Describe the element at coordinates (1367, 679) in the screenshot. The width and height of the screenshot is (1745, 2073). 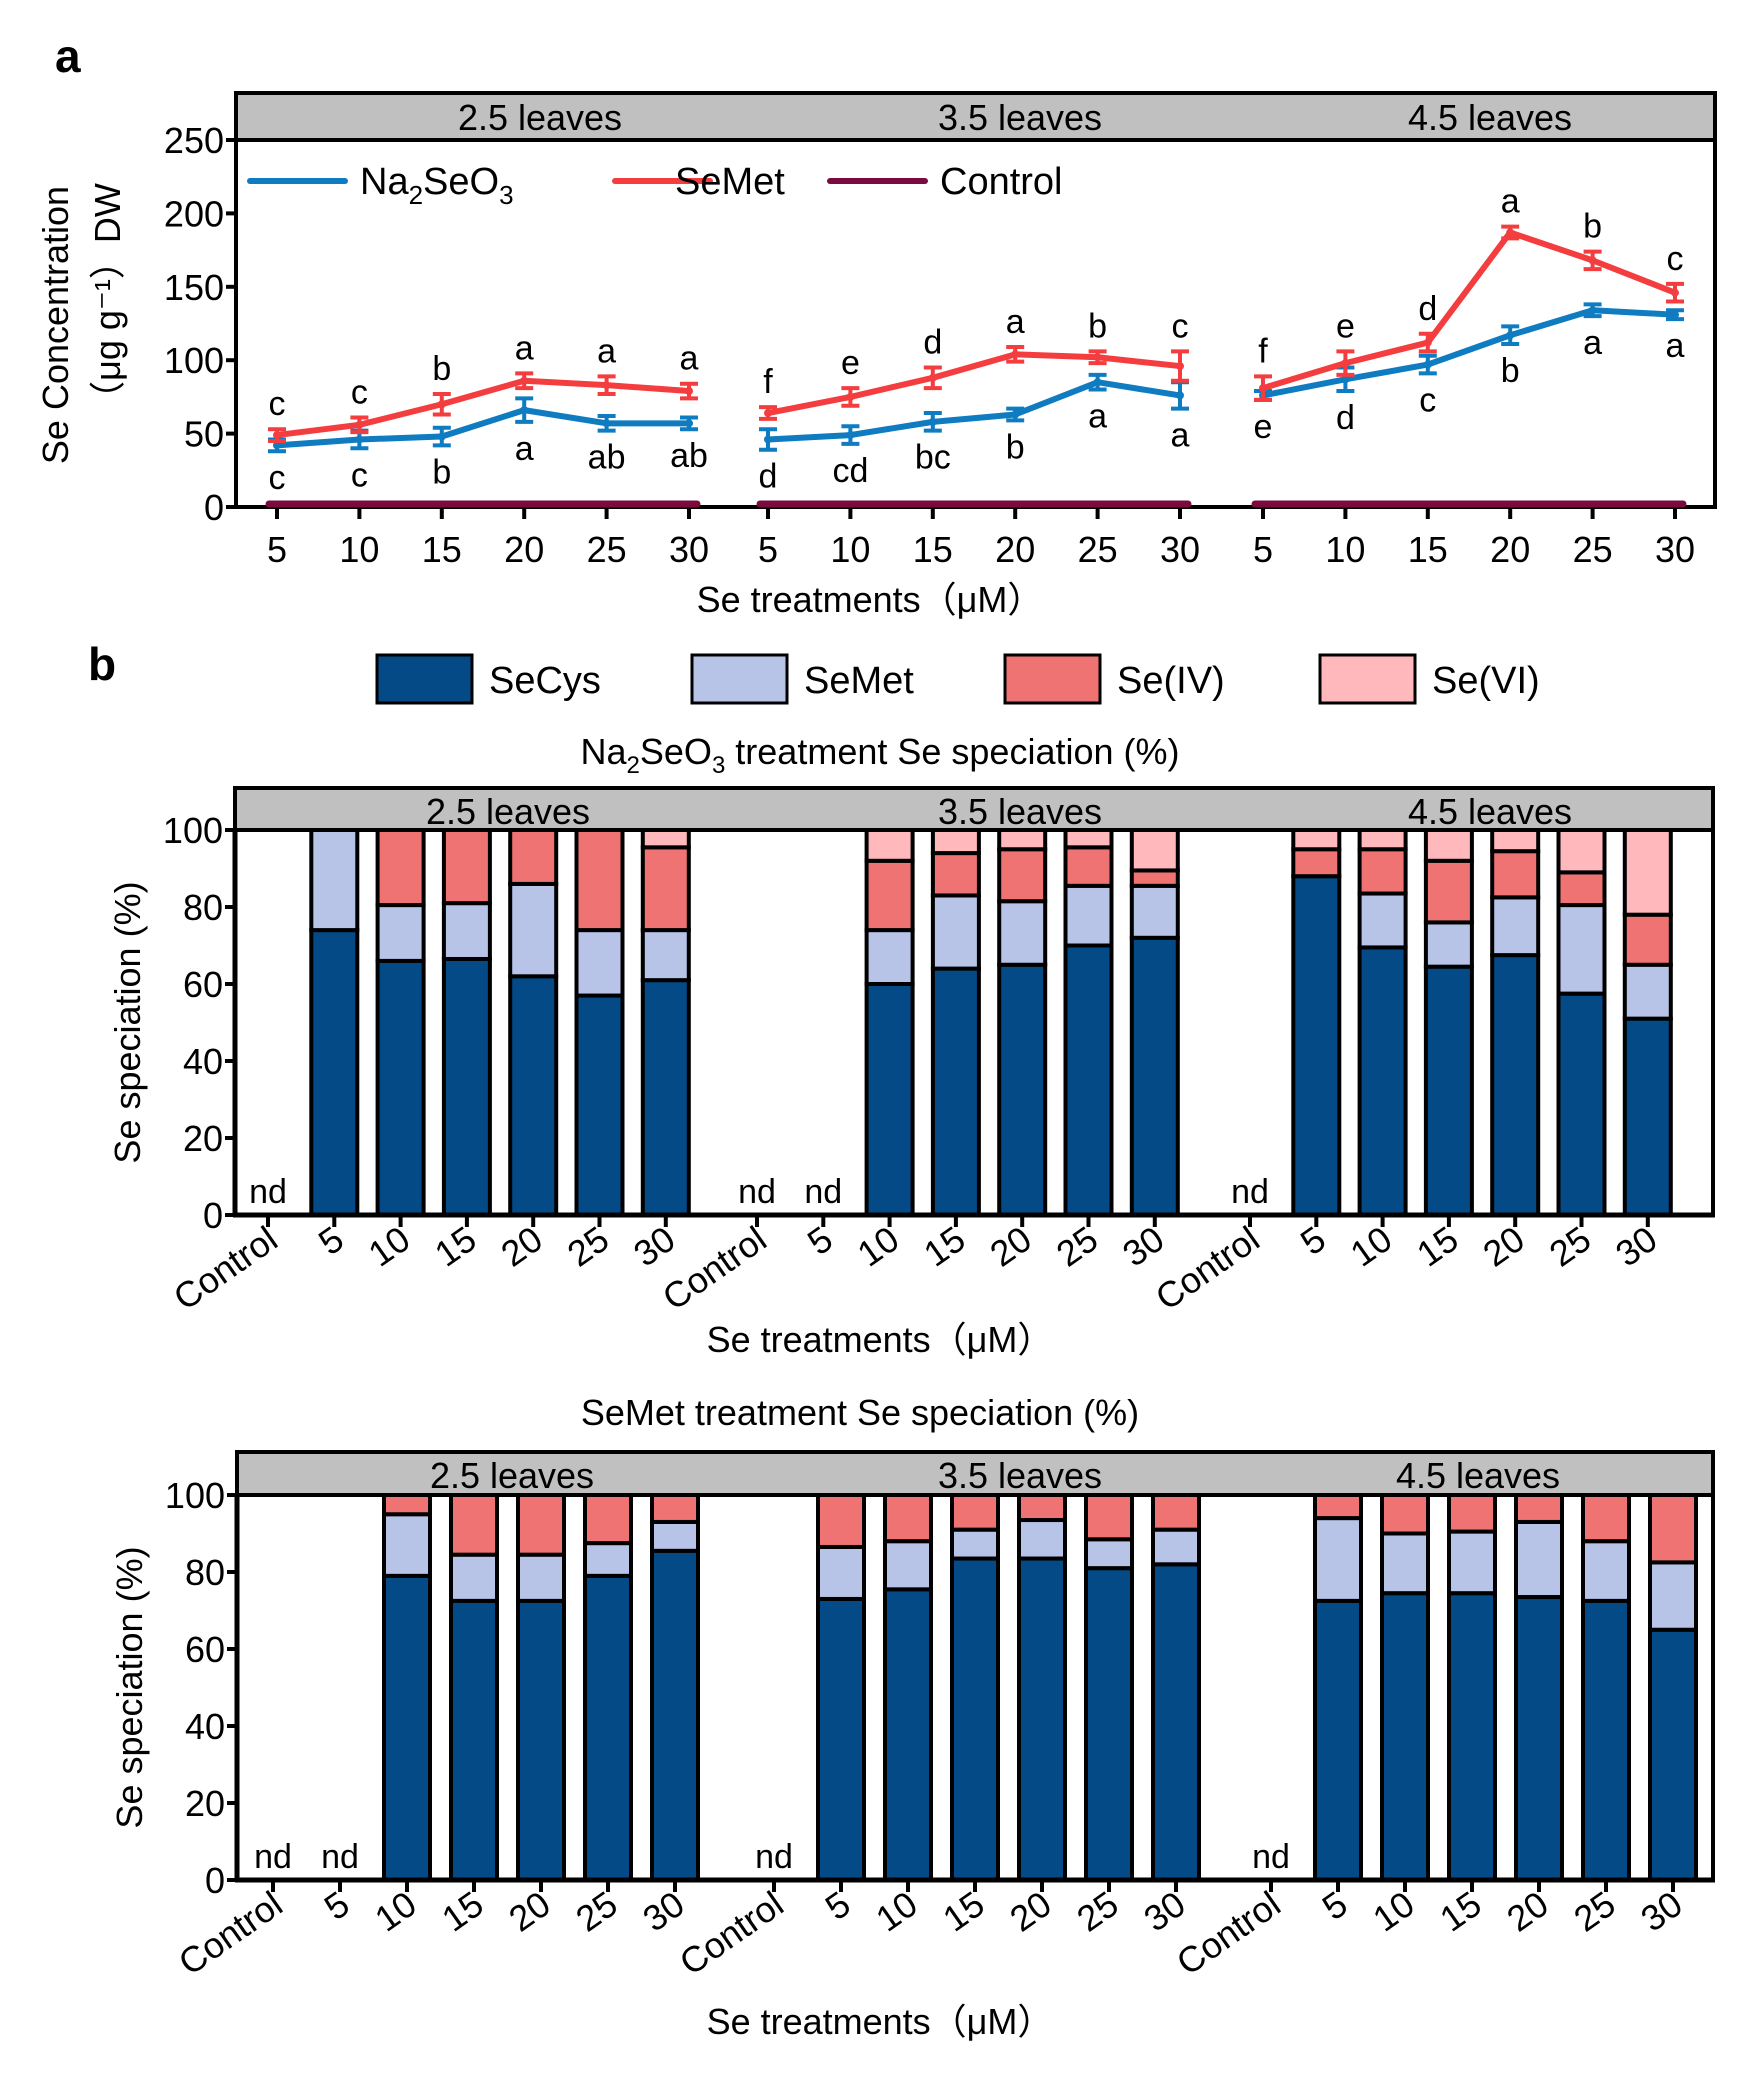
I see `legend-swatch-sevi` at that location.